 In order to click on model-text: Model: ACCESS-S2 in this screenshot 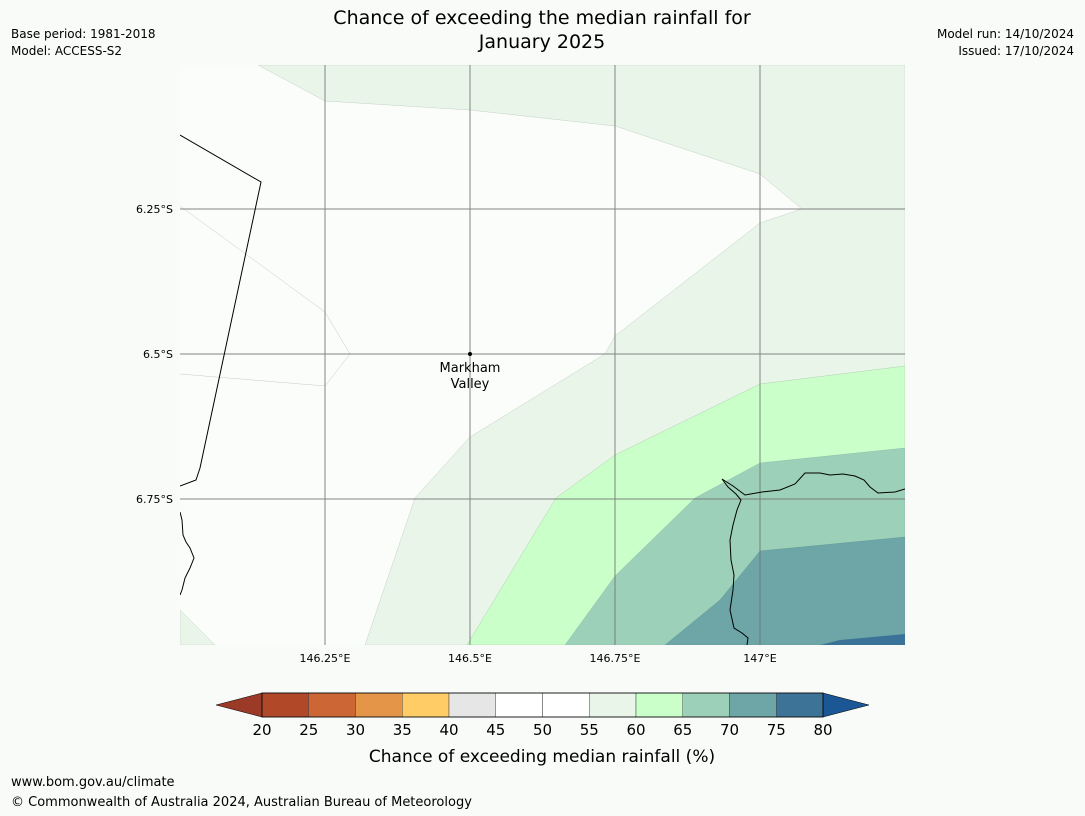, I will do `click(67, 51)`.